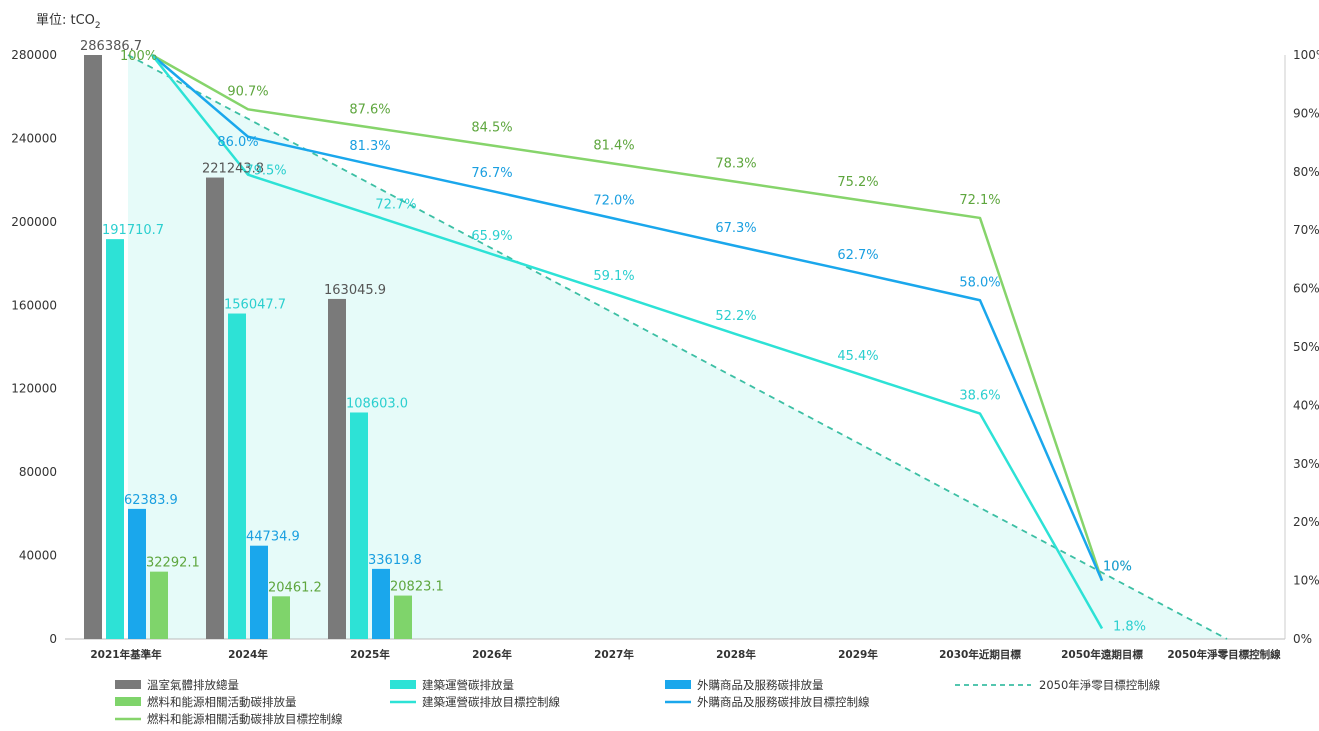 The height and width of the screenshot is (731, 1319). What do you see at coordinates (395, 560) in the screenshot?
I see `bar-value-label: 33619.8` at bounding box center [395, 560].